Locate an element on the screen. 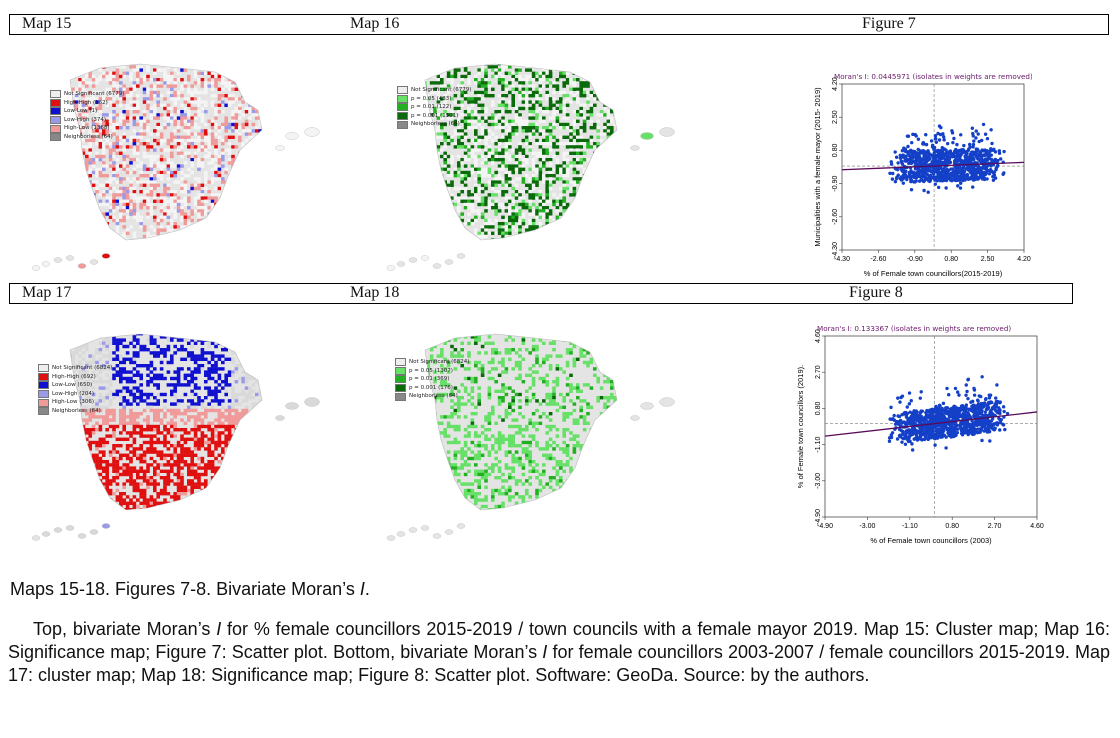 This screenshot has width=1120, height=738. y-tick-label: 4.60 is located at coordinates (818, 336).